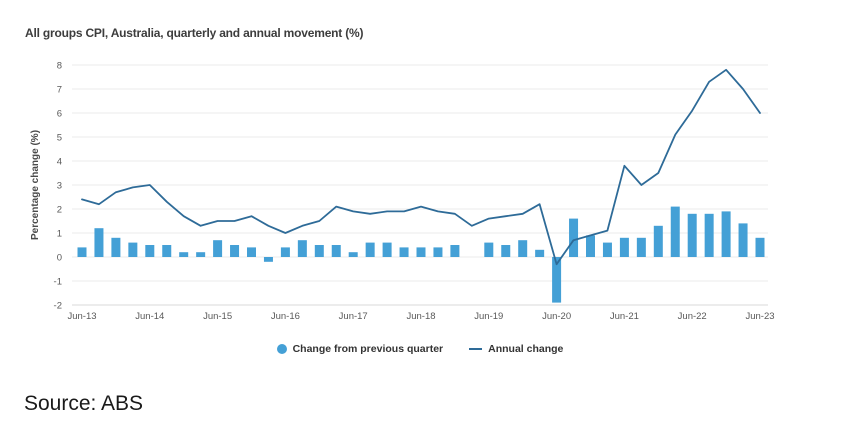 The width and height of the screenshot is (854, 429). I want to click on x-tick-label: Jun-23, so click(759, 316).